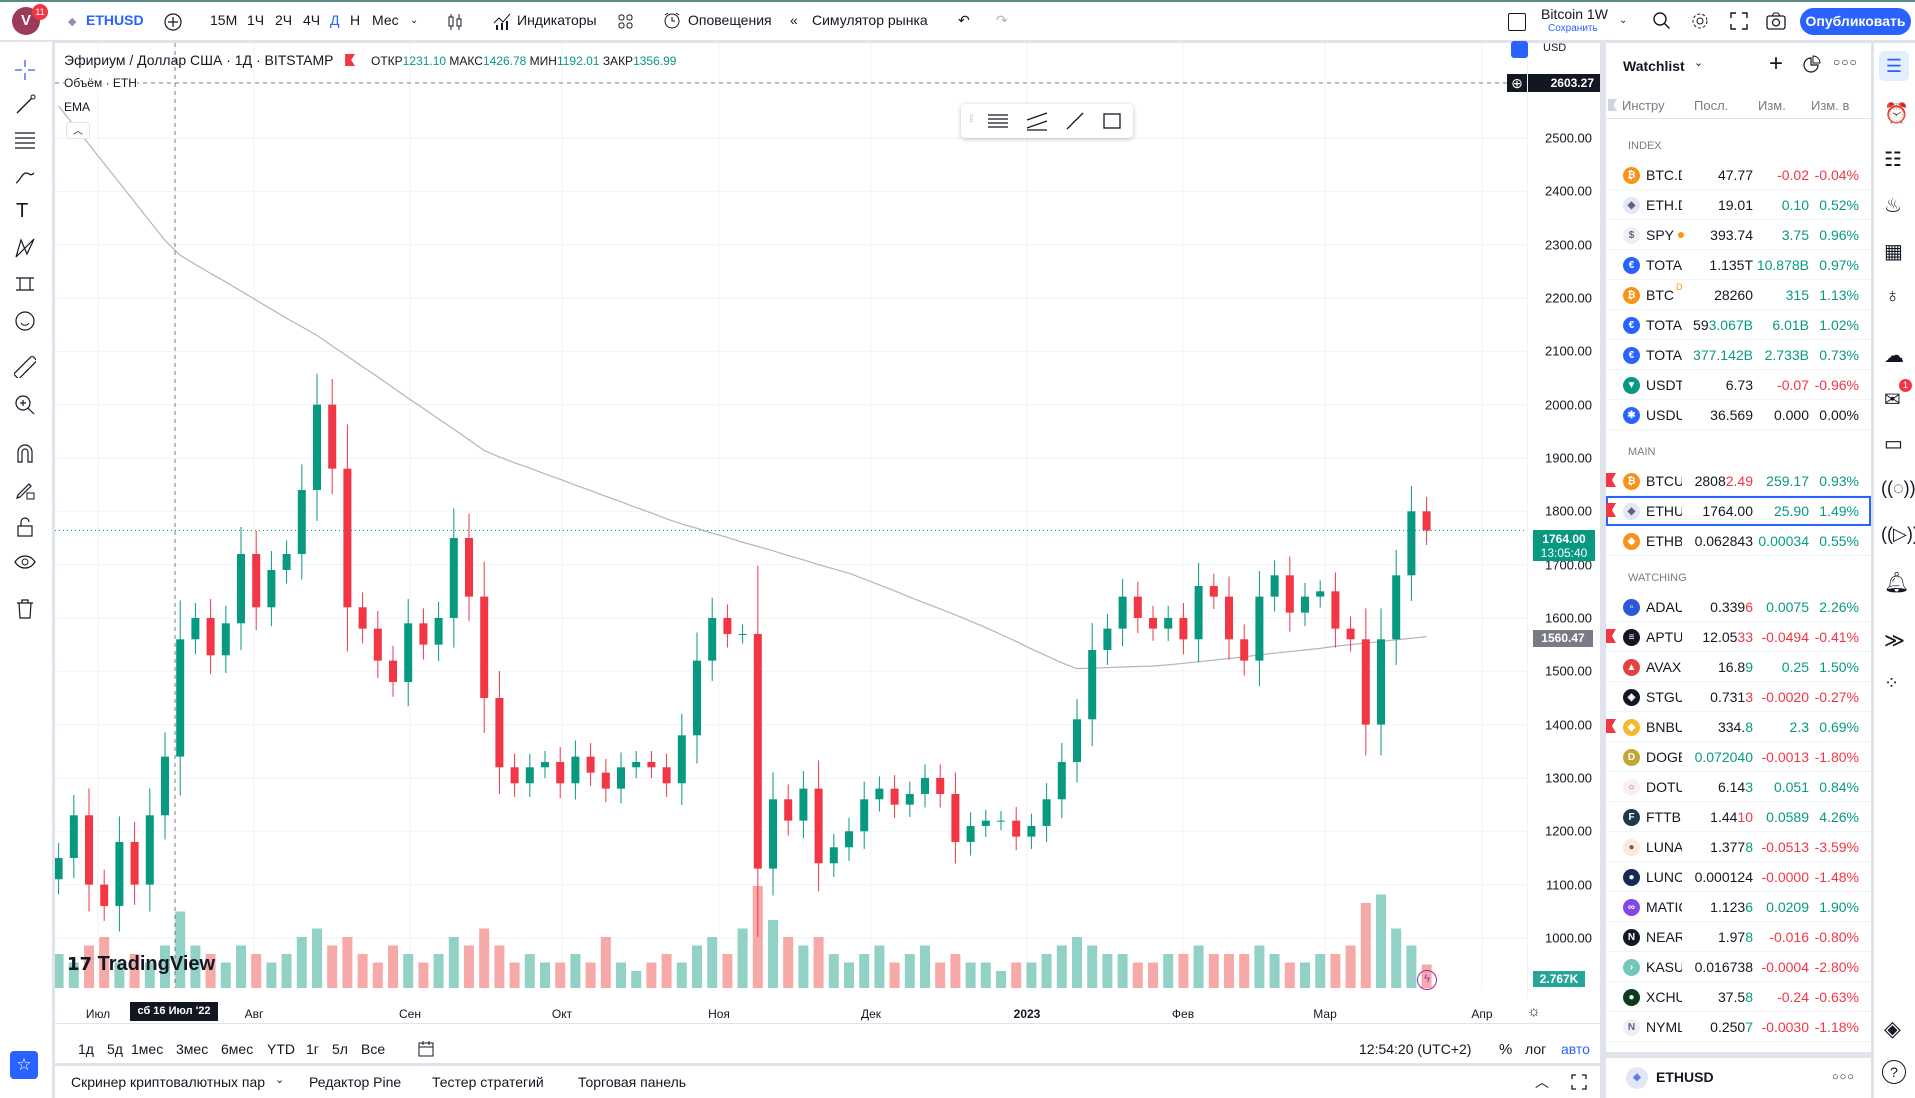 This screenshot has width=1915, height=1098. I want to click on layers-icon: ◈, so click(1892, 1028).